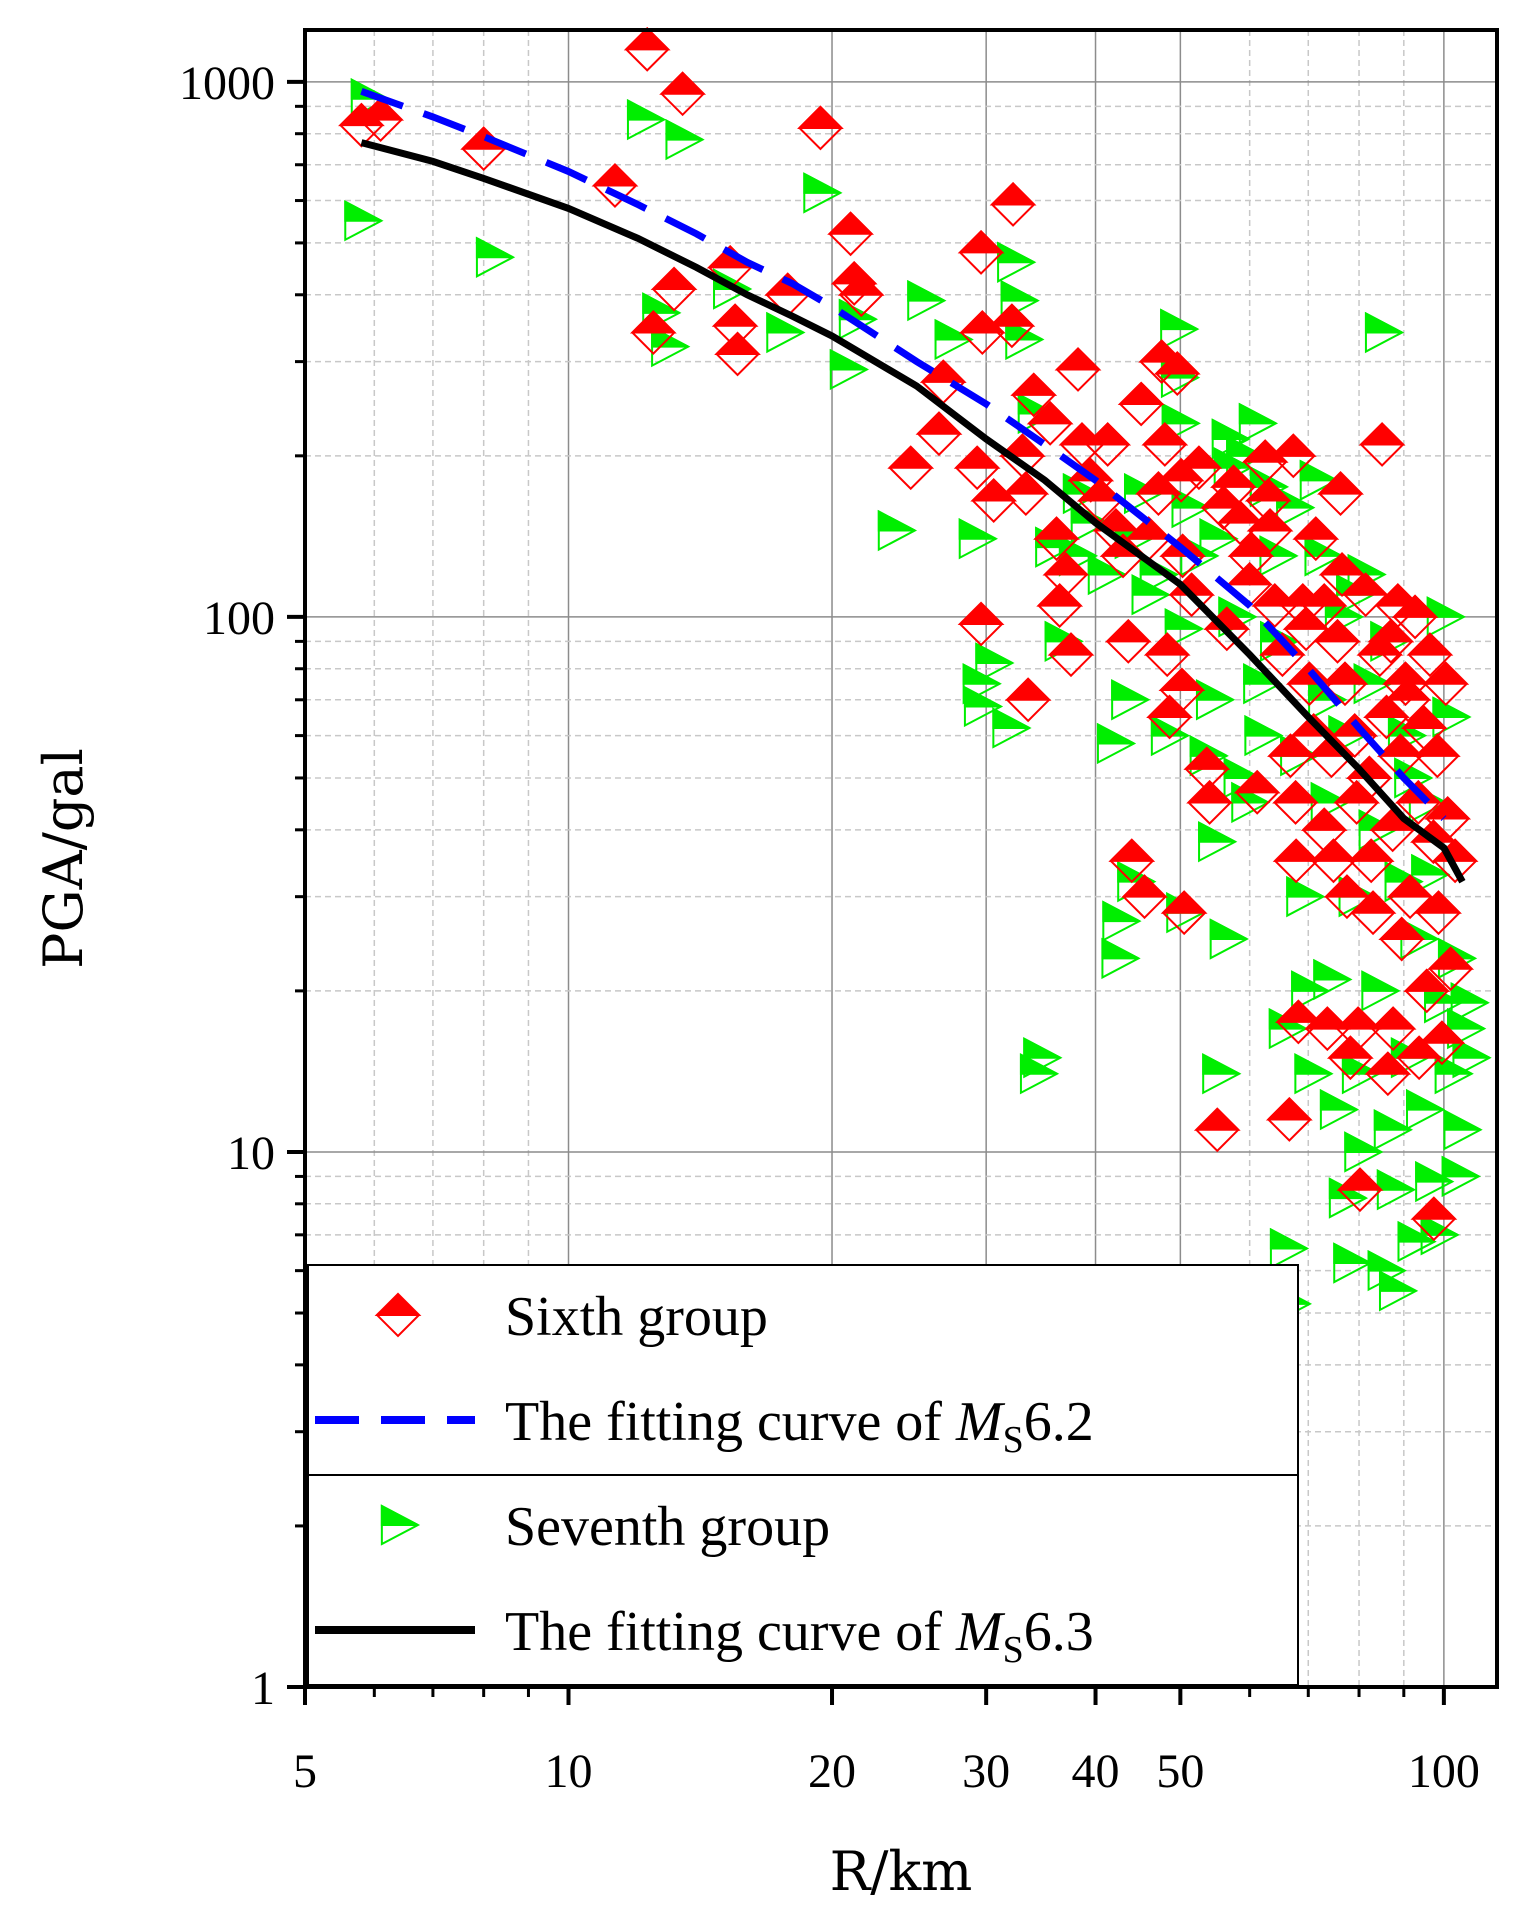 The height and width of the screenshot is (1924, 1536). I want to click on legend-marker-seventh, so click(400, 1525).